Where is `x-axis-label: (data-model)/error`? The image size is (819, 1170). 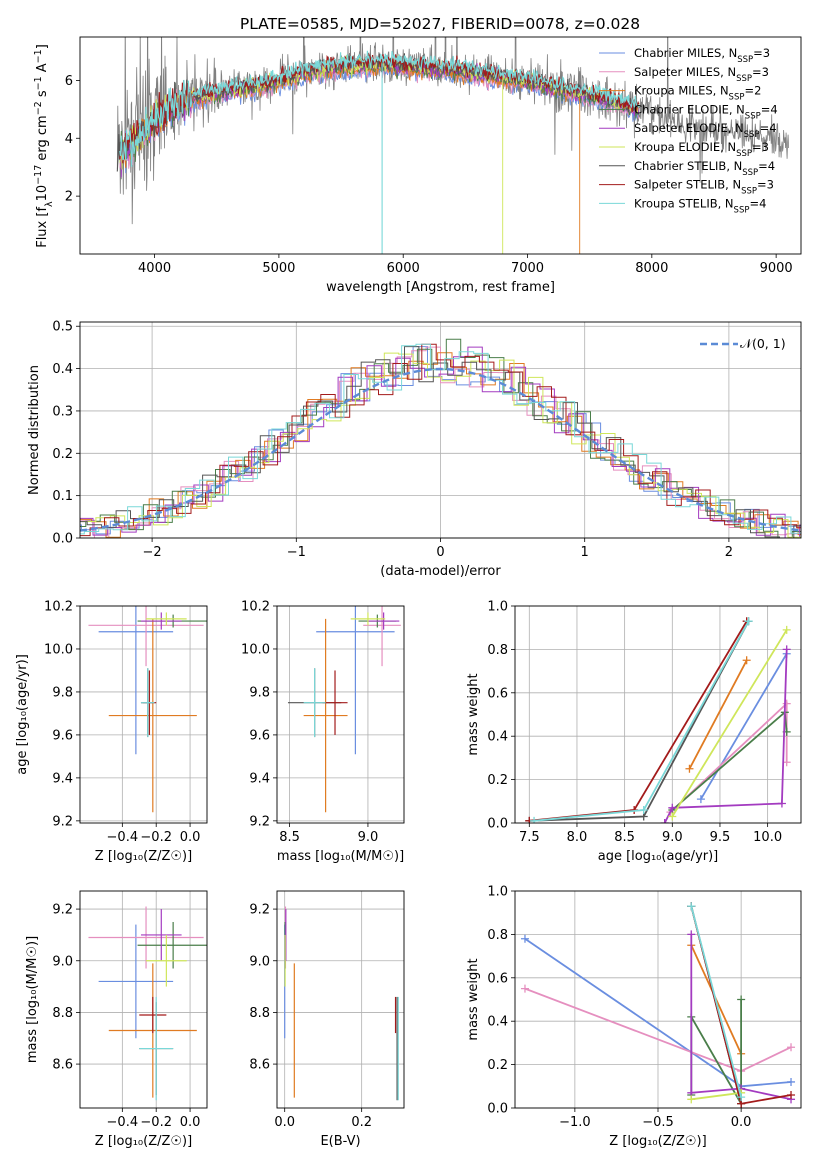 x-axis-label: (data-model)/error is located at coordinates (440, 571).